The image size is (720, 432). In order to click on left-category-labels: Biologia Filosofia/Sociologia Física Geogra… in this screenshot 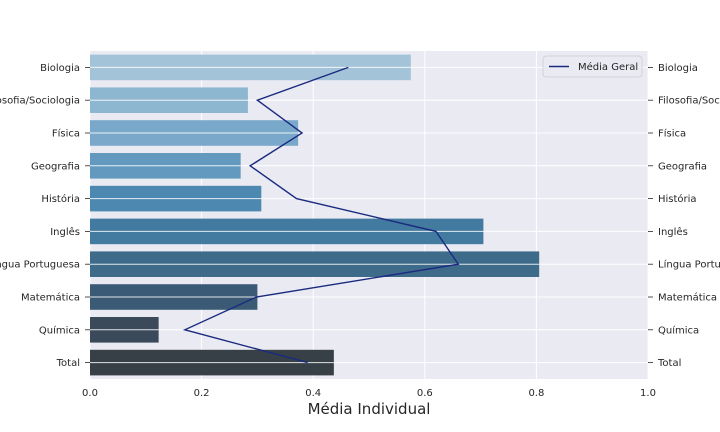, I will do `click(45, 216)`.